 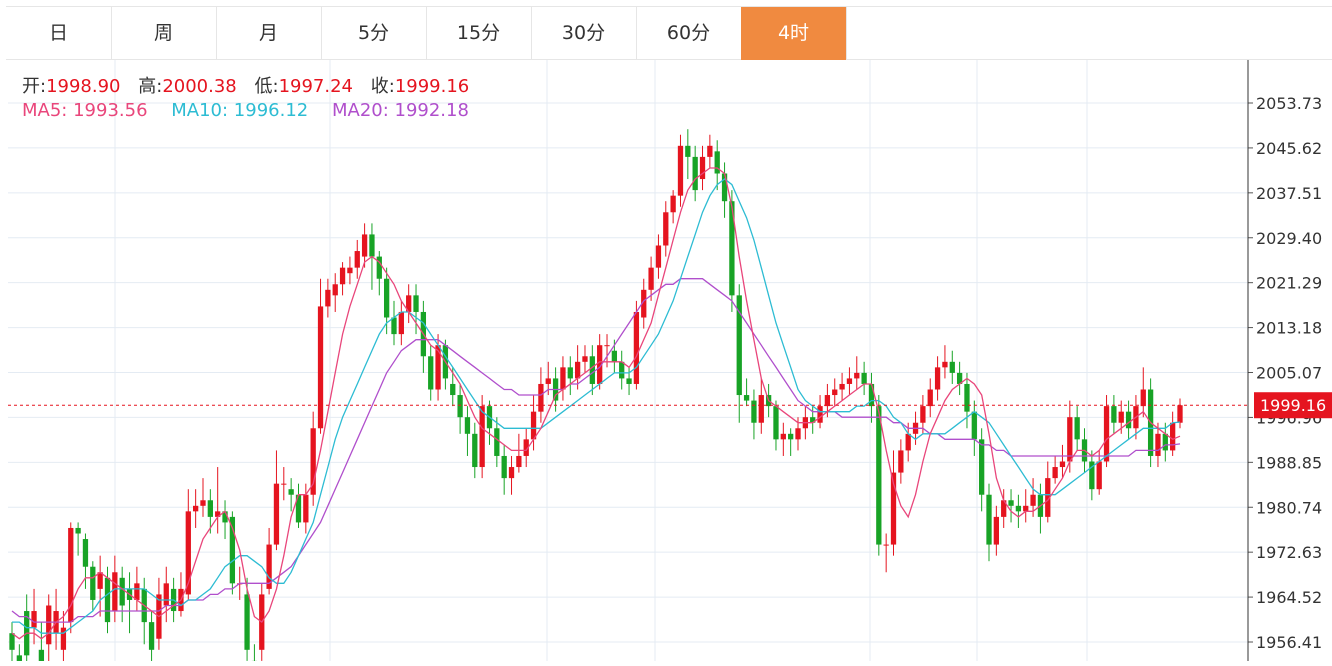 I want to click on ma-legend: MA5: 1993.56 MA10: 1996.12 MA20: 1992.18, so click(x=245, y=110).